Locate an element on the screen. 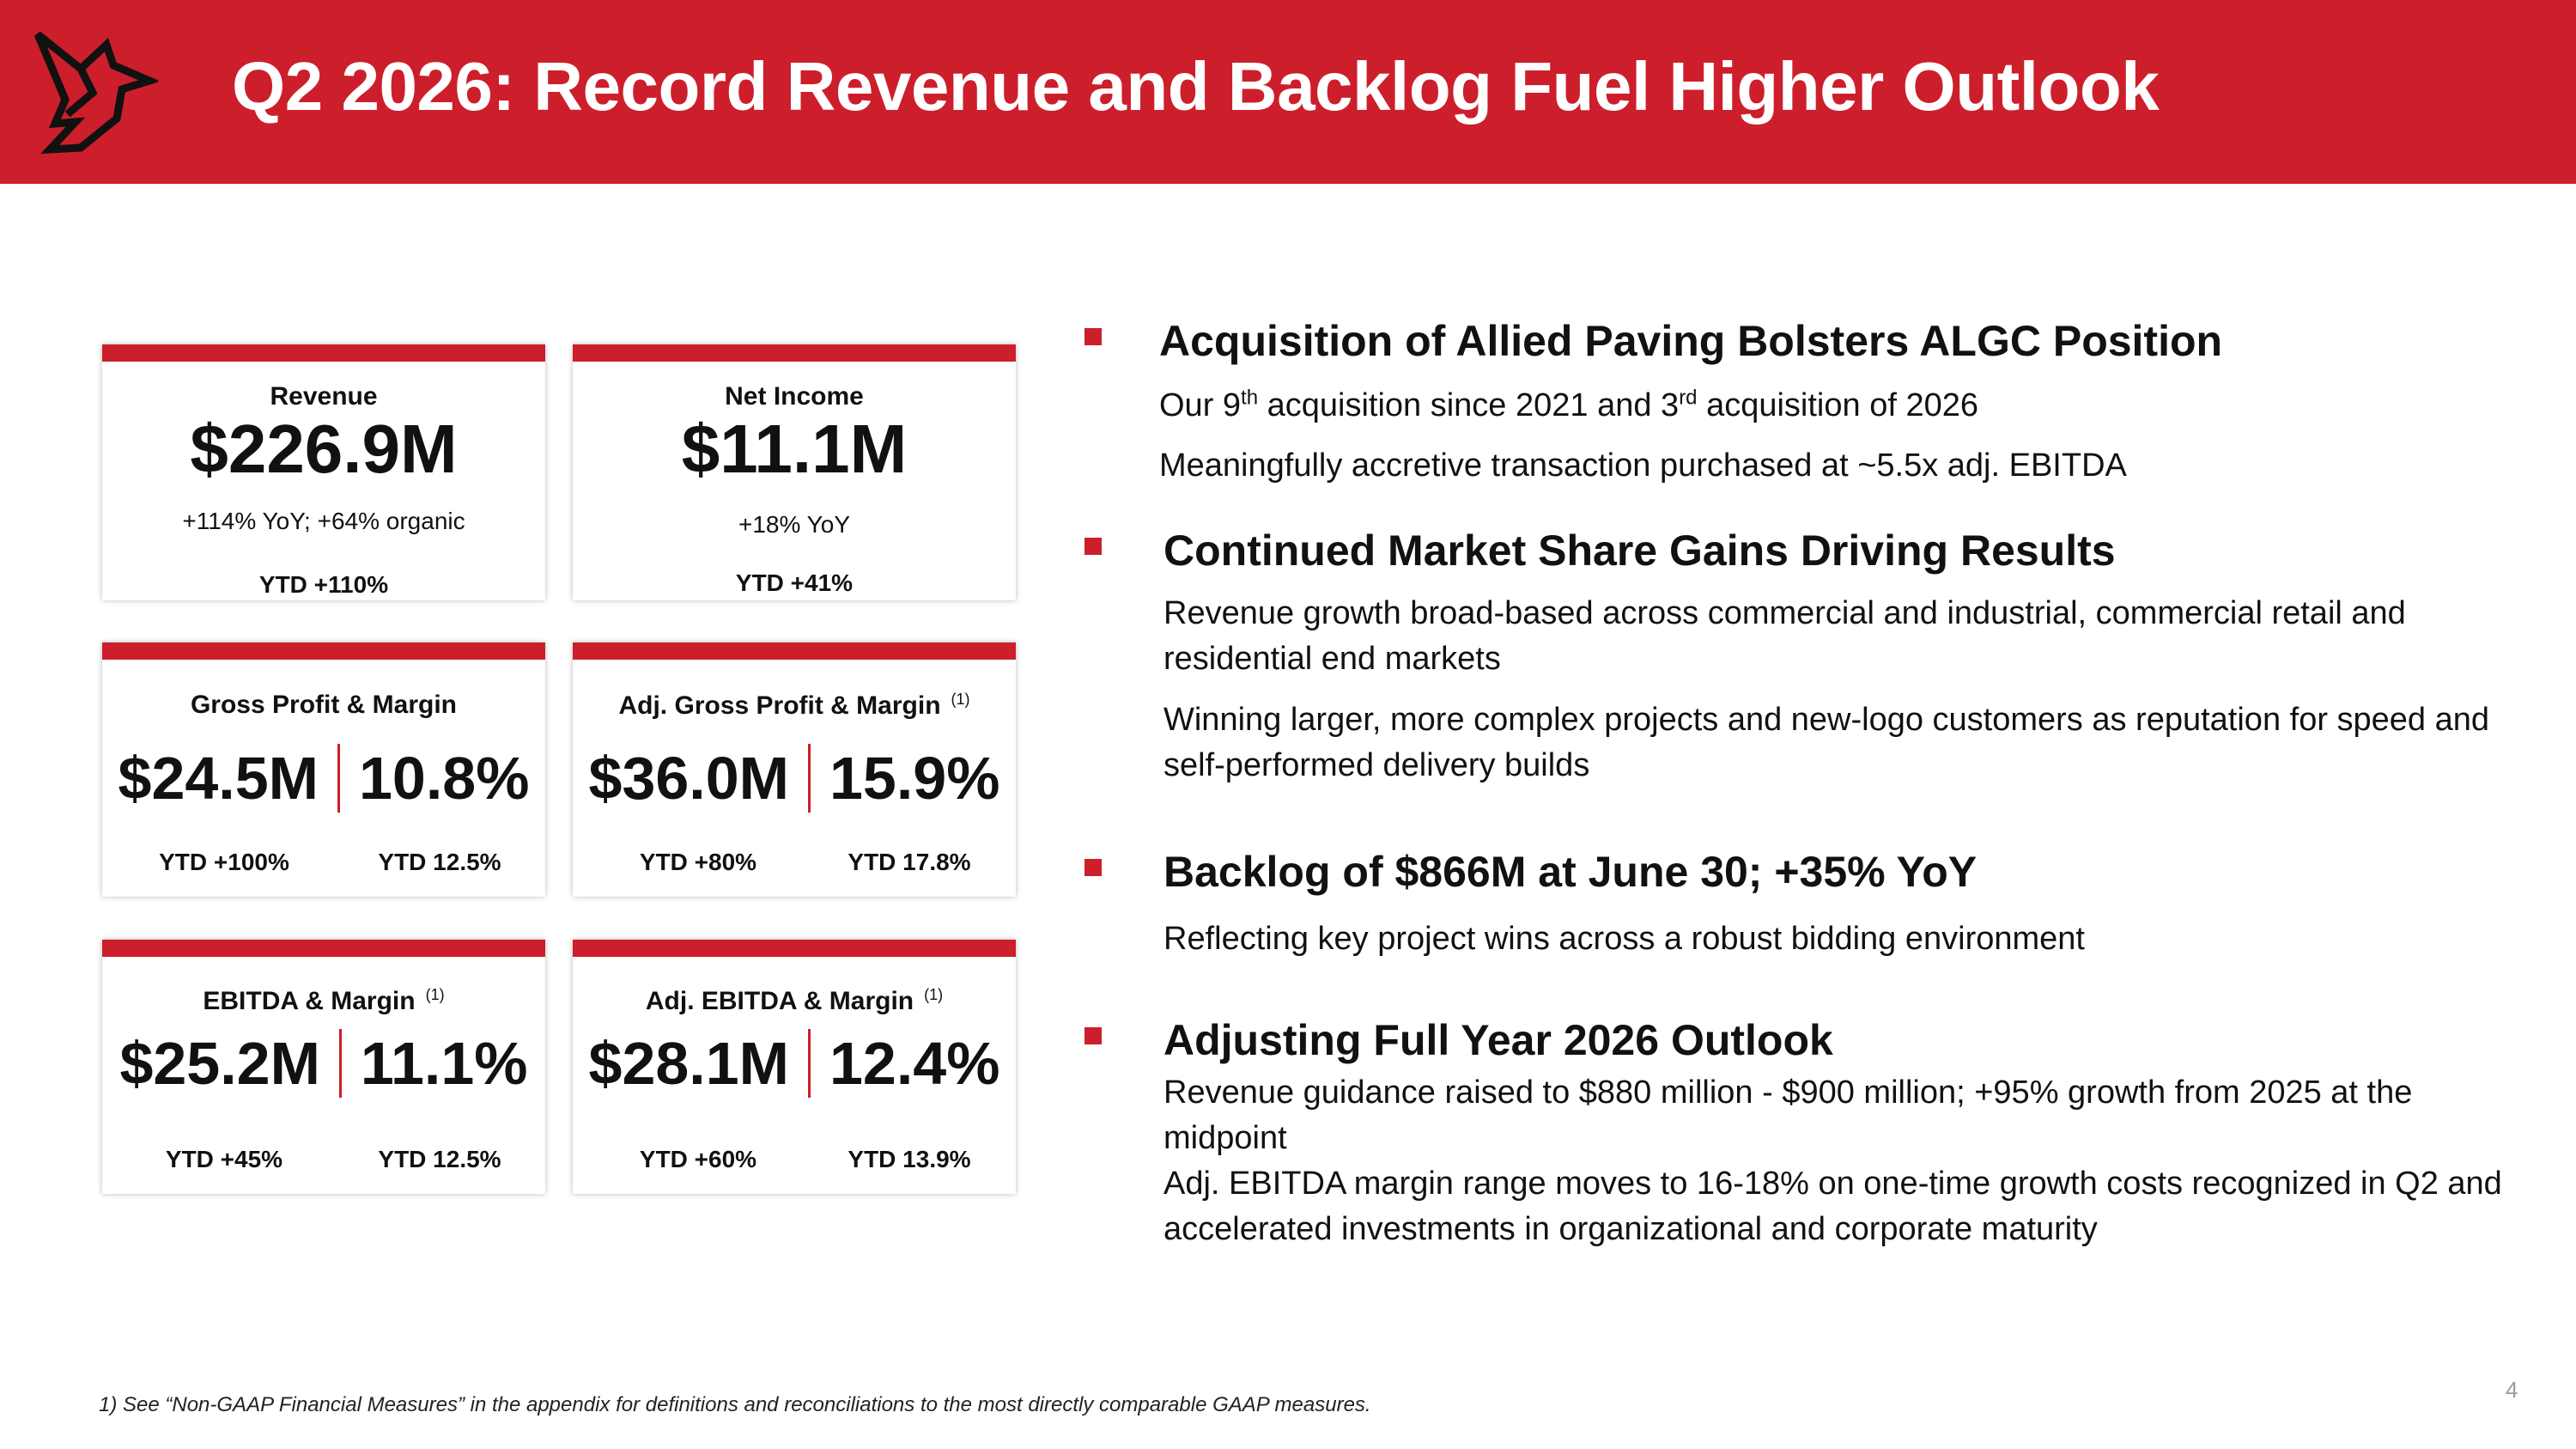  adj-ebitda-value: $28.1M is located at coordinates (689, 1063).